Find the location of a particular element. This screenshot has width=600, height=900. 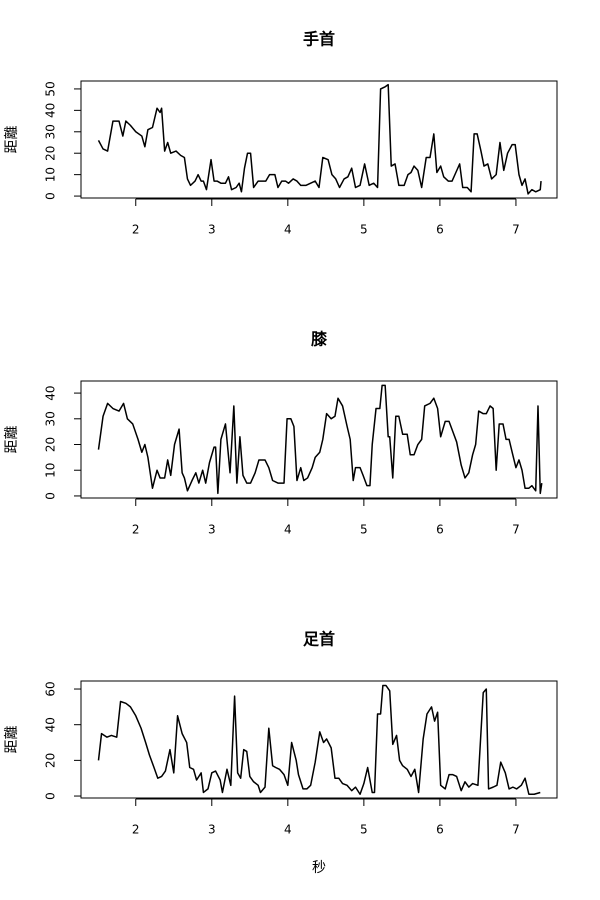

y-tick-label: 60 is located at coordinates (51, 688).